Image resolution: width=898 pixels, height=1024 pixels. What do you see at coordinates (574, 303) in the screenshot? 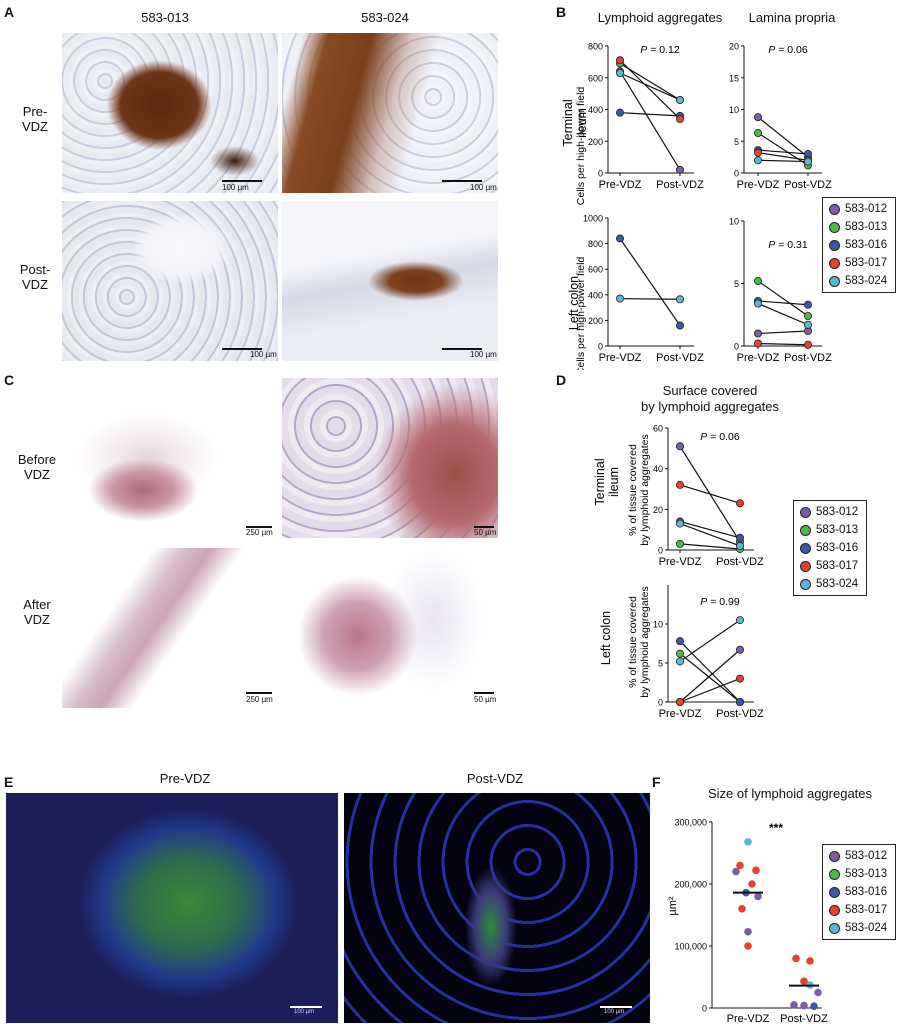
I see `panel-b-row2-label: Left colon` at bounding box center [574, 303].